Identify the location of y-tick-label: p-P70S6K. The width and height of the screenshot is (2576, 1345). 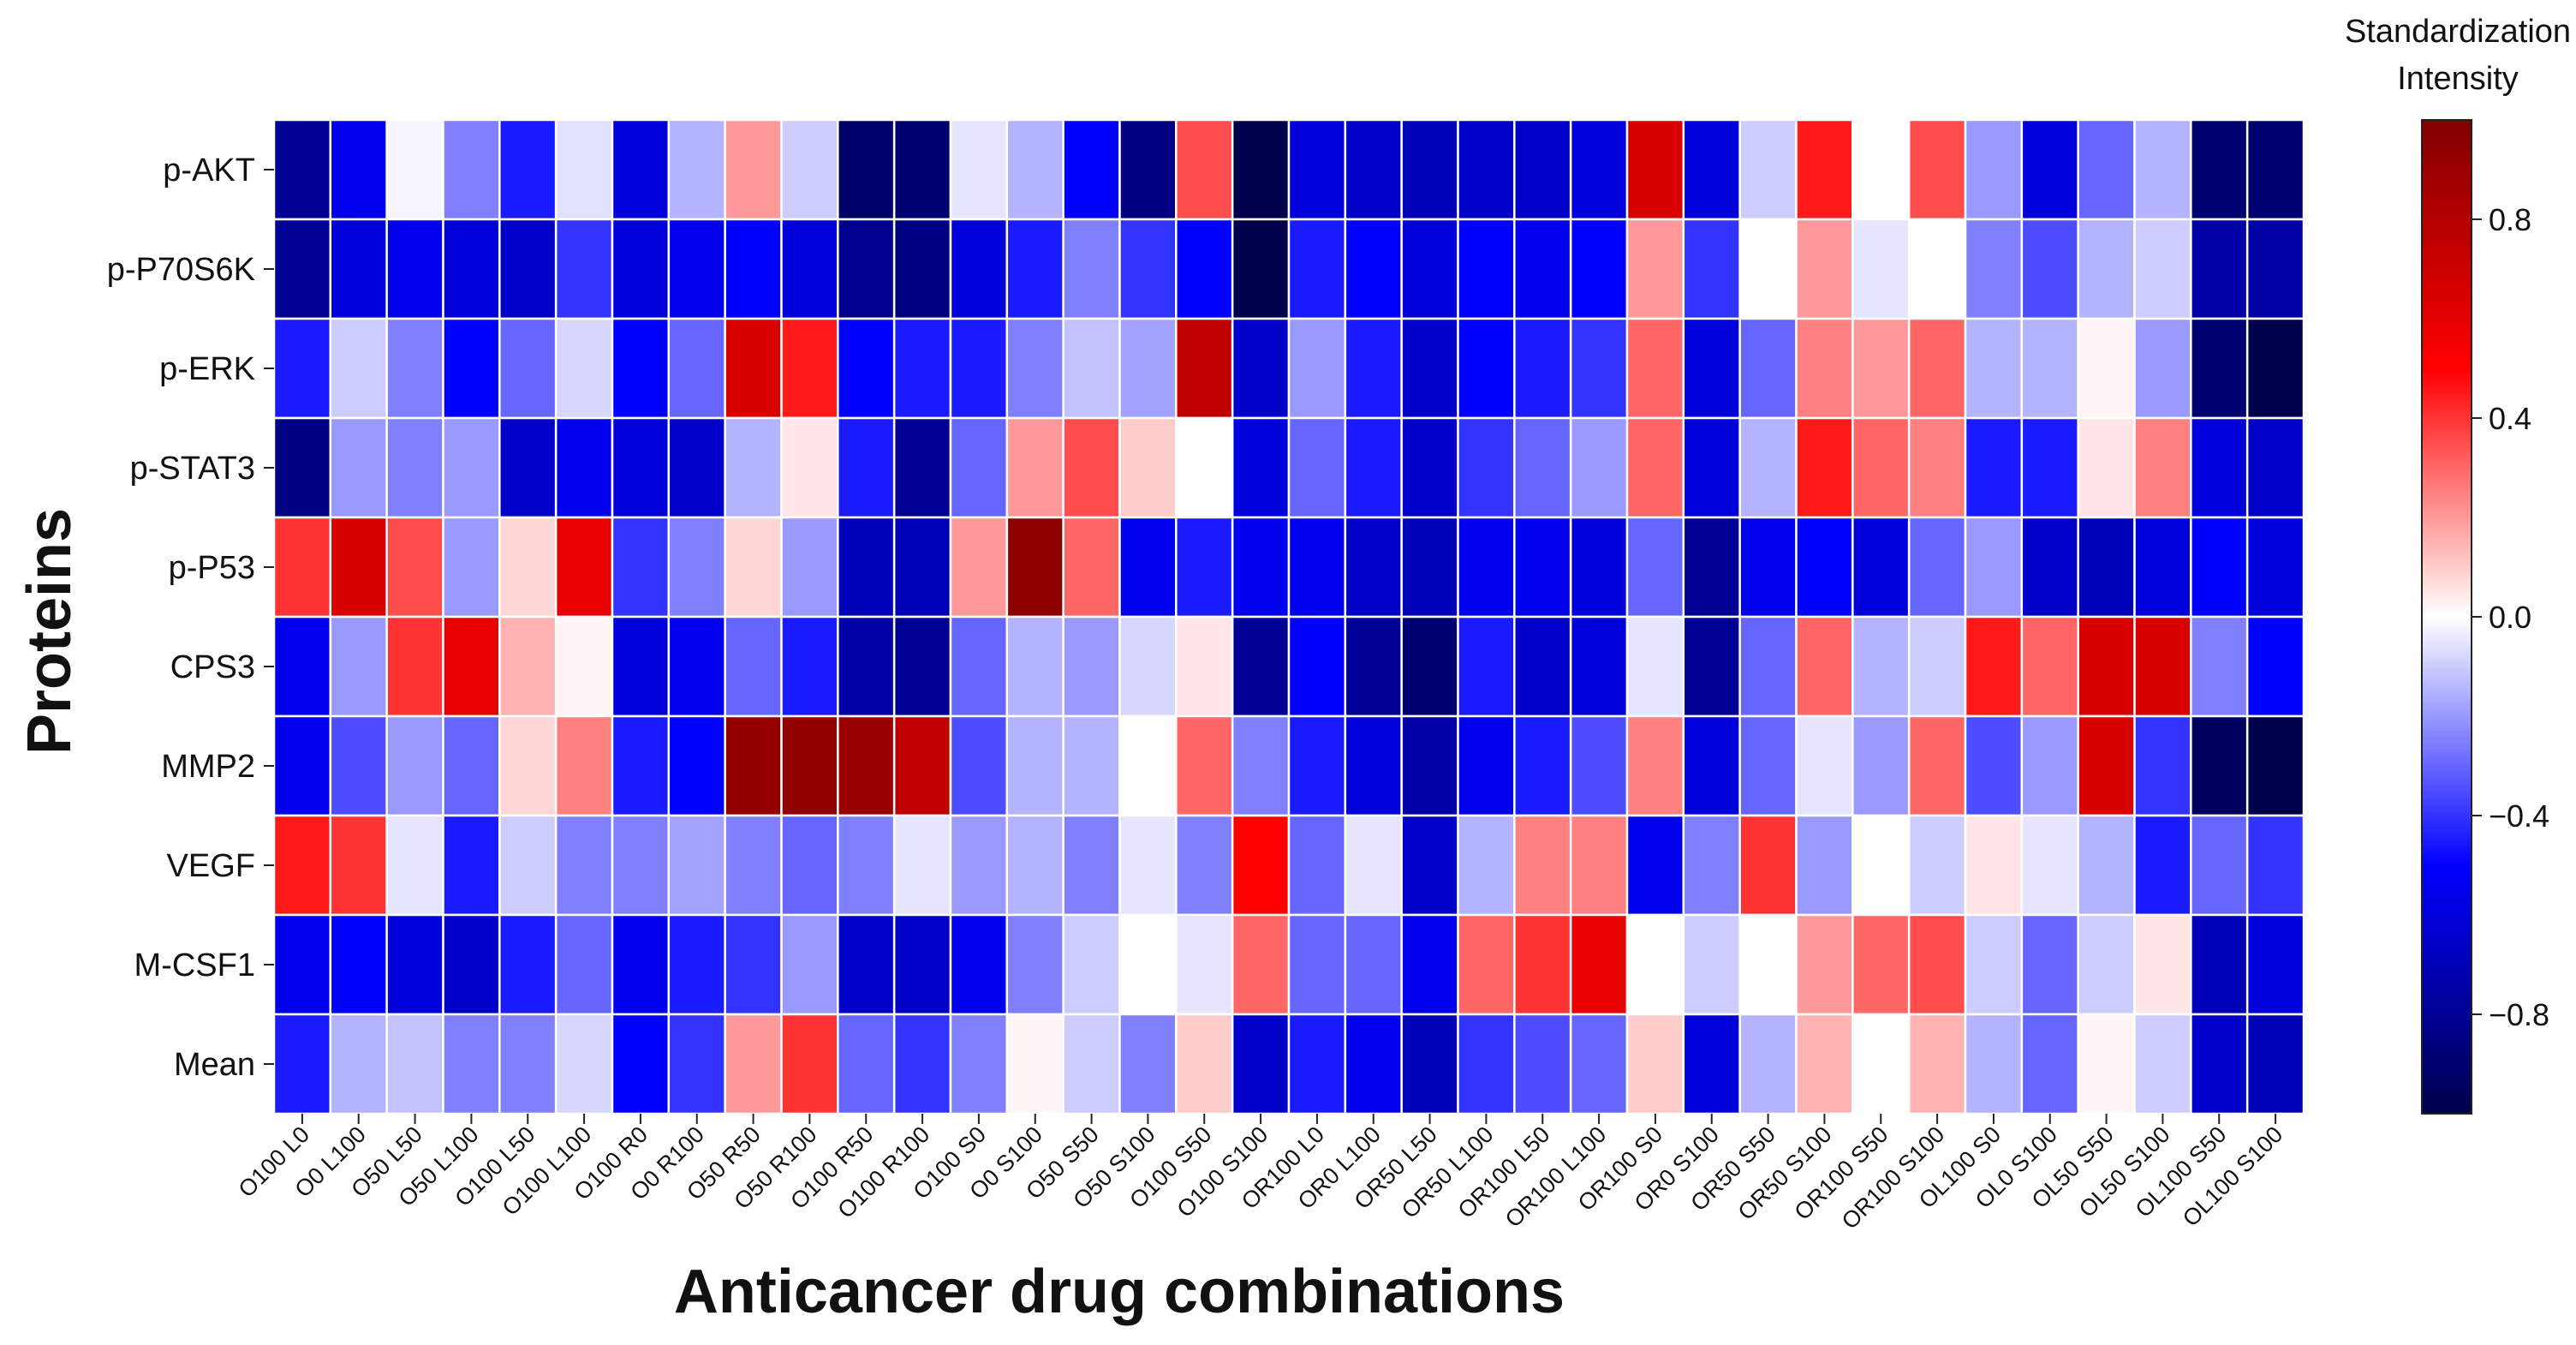
(181, 270).